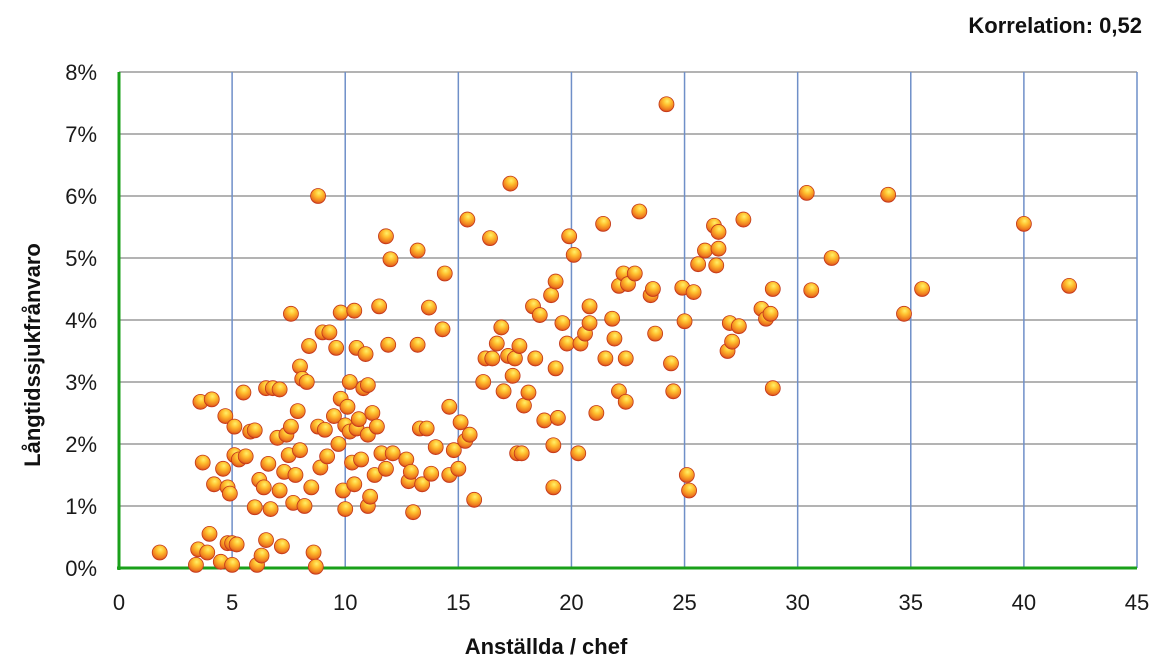 This screenshot has height=660, width=1154. I want to click on x-tick-label: 25, so click(684, 602).